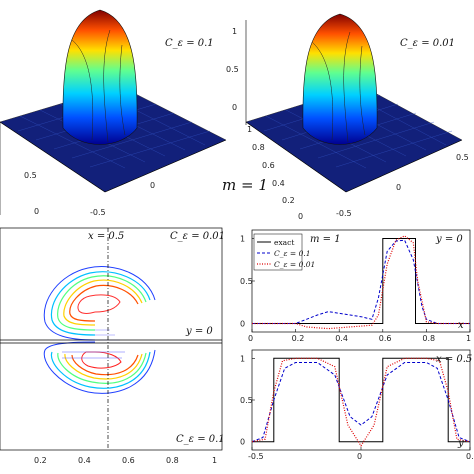 Image resolution: width=474 pixels, height=474 pixels. I want to click on x-tick-label: 0.2, so click(298, 338).